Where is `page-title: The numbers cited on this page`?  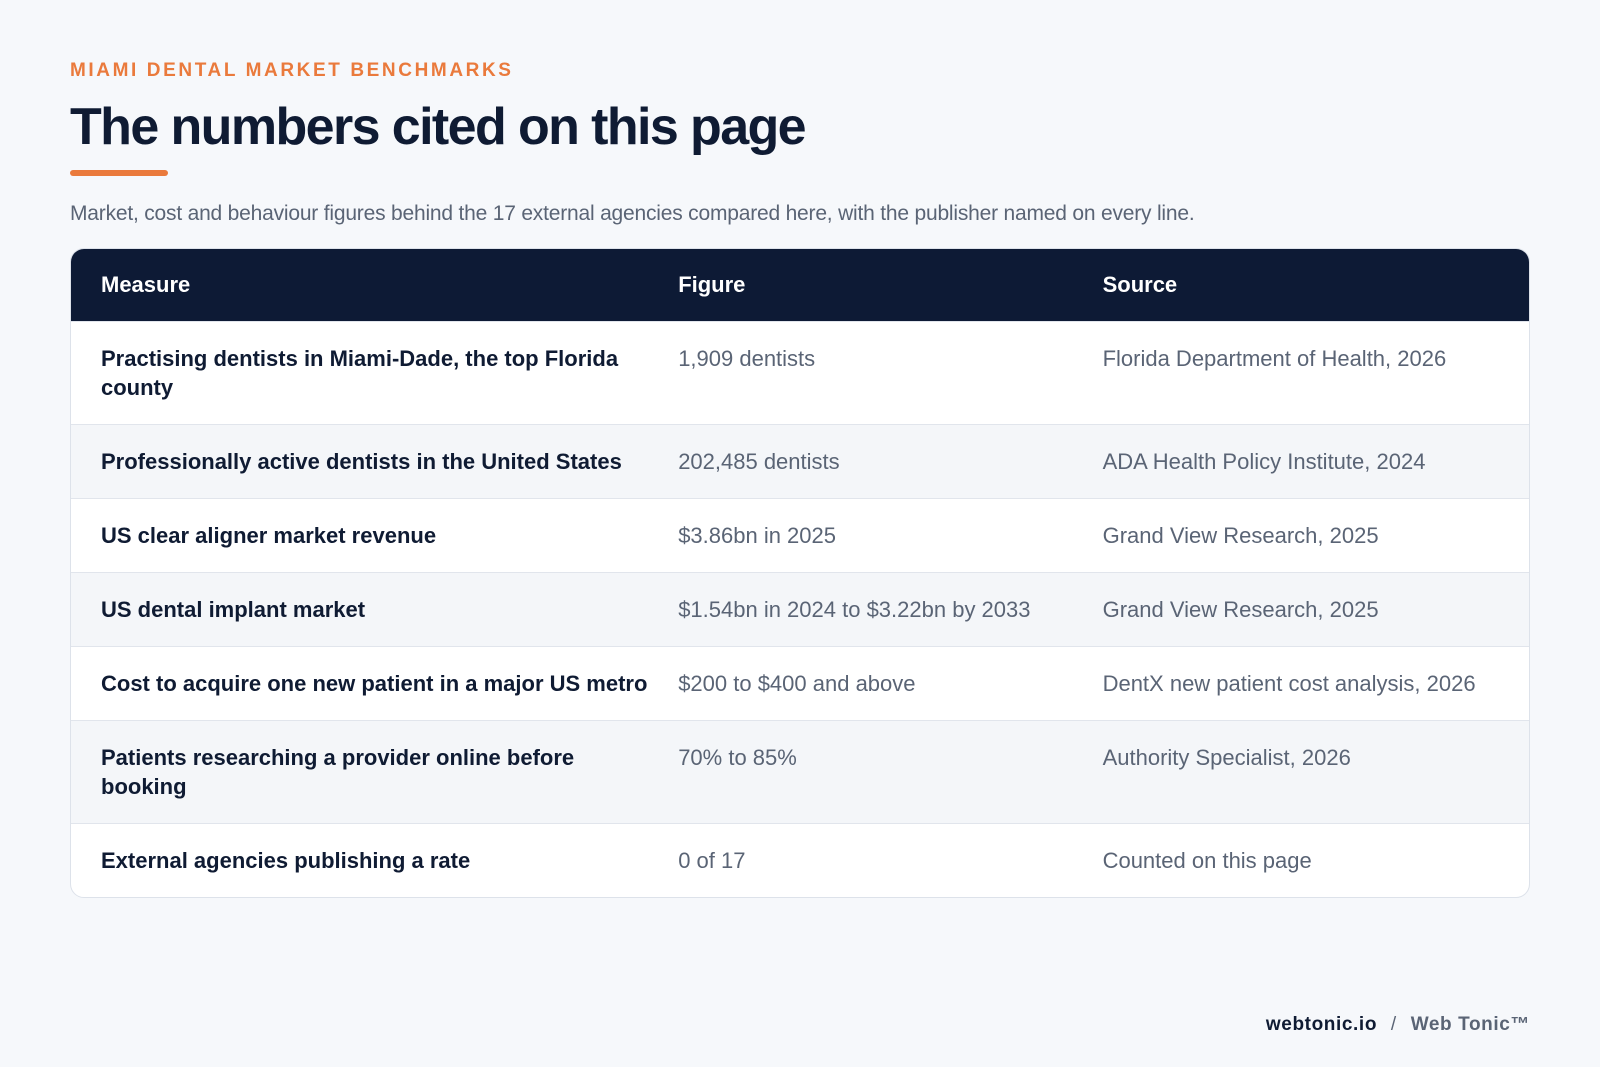 page-title: The numbers cited on this page is located at coordinates (438, 127).